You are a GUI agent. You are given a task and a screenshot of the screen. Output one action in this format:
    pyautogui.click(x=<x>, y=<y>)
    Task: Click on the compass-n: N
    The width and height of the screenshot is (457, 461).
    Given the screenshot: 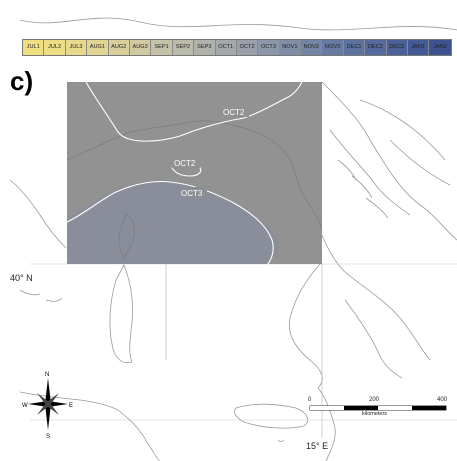 What is the action you would take?
    pyautogui.click(x=47, y=375)
    